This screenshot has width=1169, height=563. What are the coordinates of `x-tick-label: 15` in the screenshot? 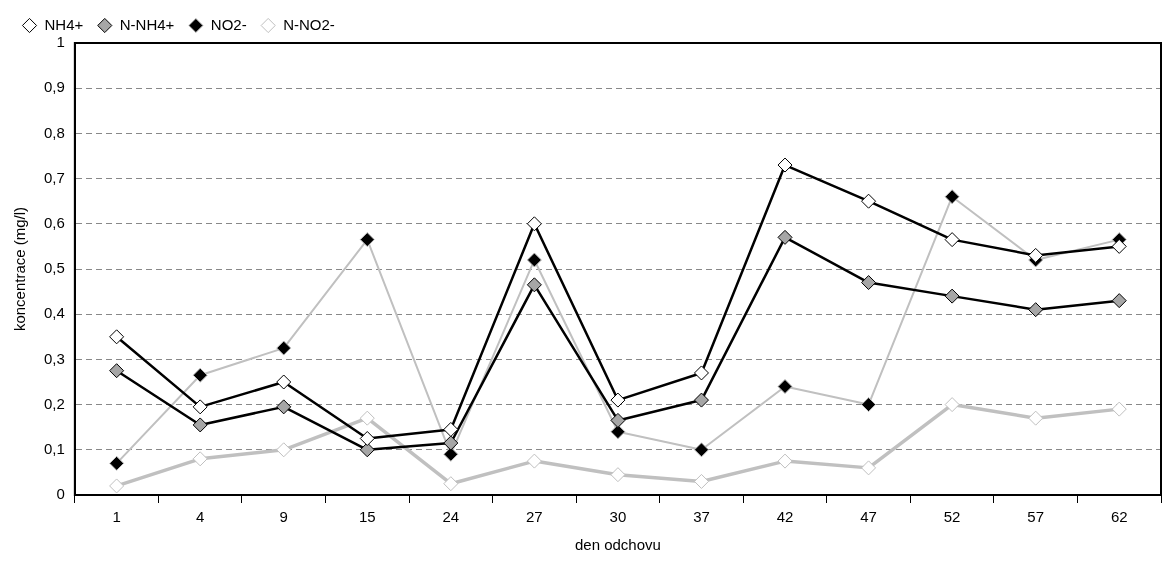 It's located at (367, 517).